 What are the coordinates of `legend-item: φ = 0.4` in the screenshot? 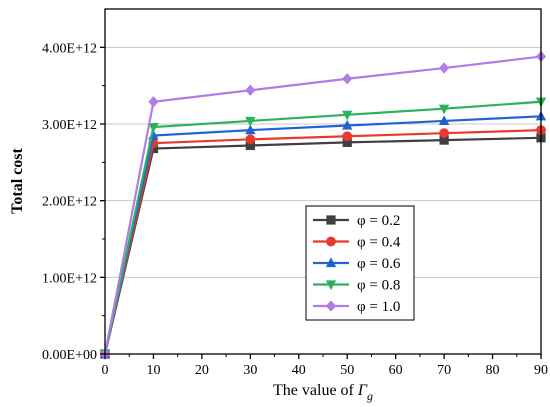 It's located at (357, 243).